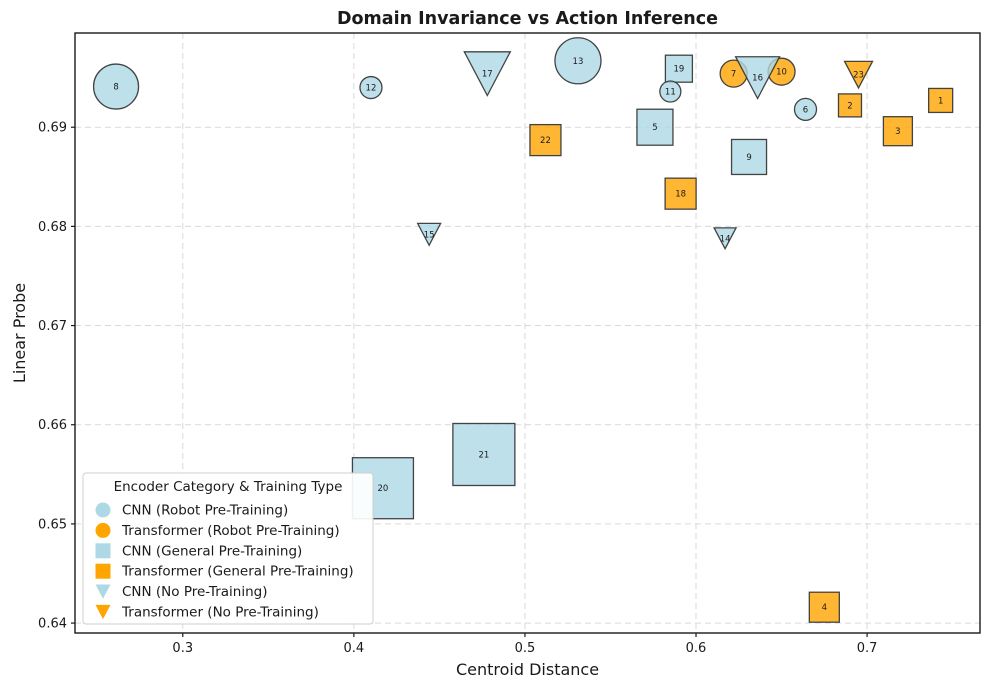  Describe the element at coordinates (696, 648) in the screenshot. I see `x-tick-label: 0.6` at that location.